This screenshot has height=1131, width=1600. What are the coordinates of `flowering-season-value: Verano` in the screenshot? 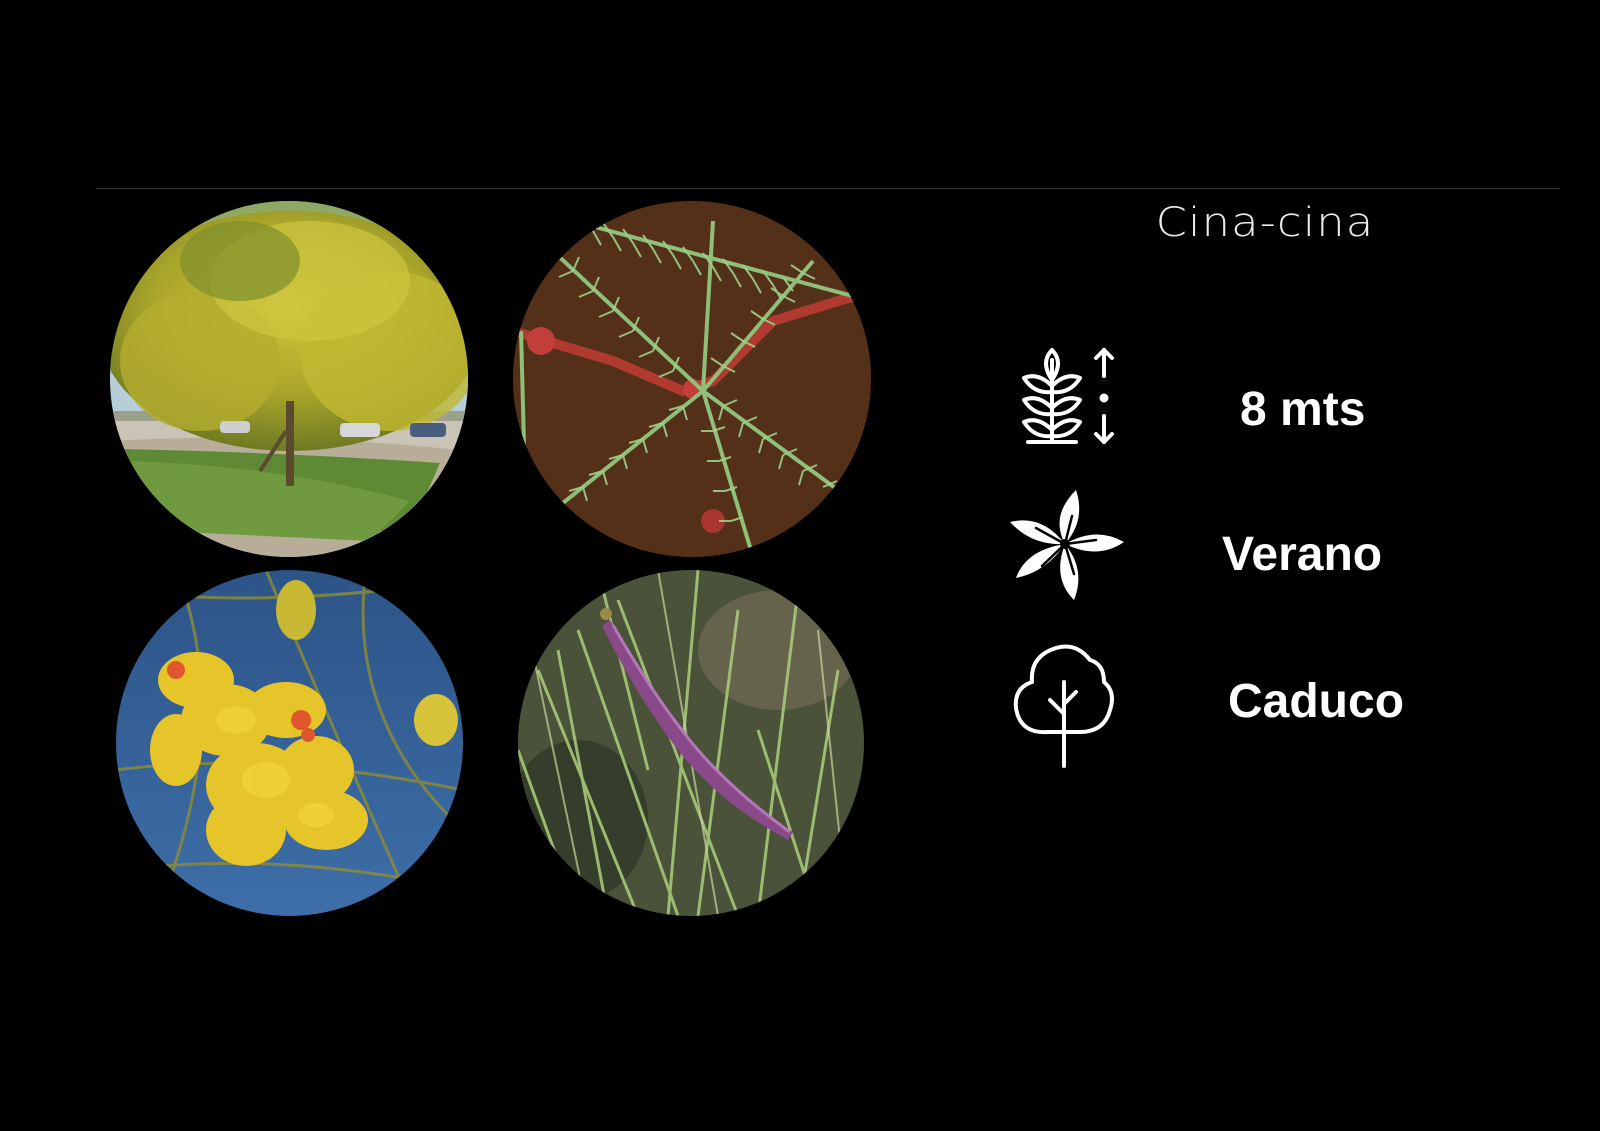 It's located at (1302, 554).